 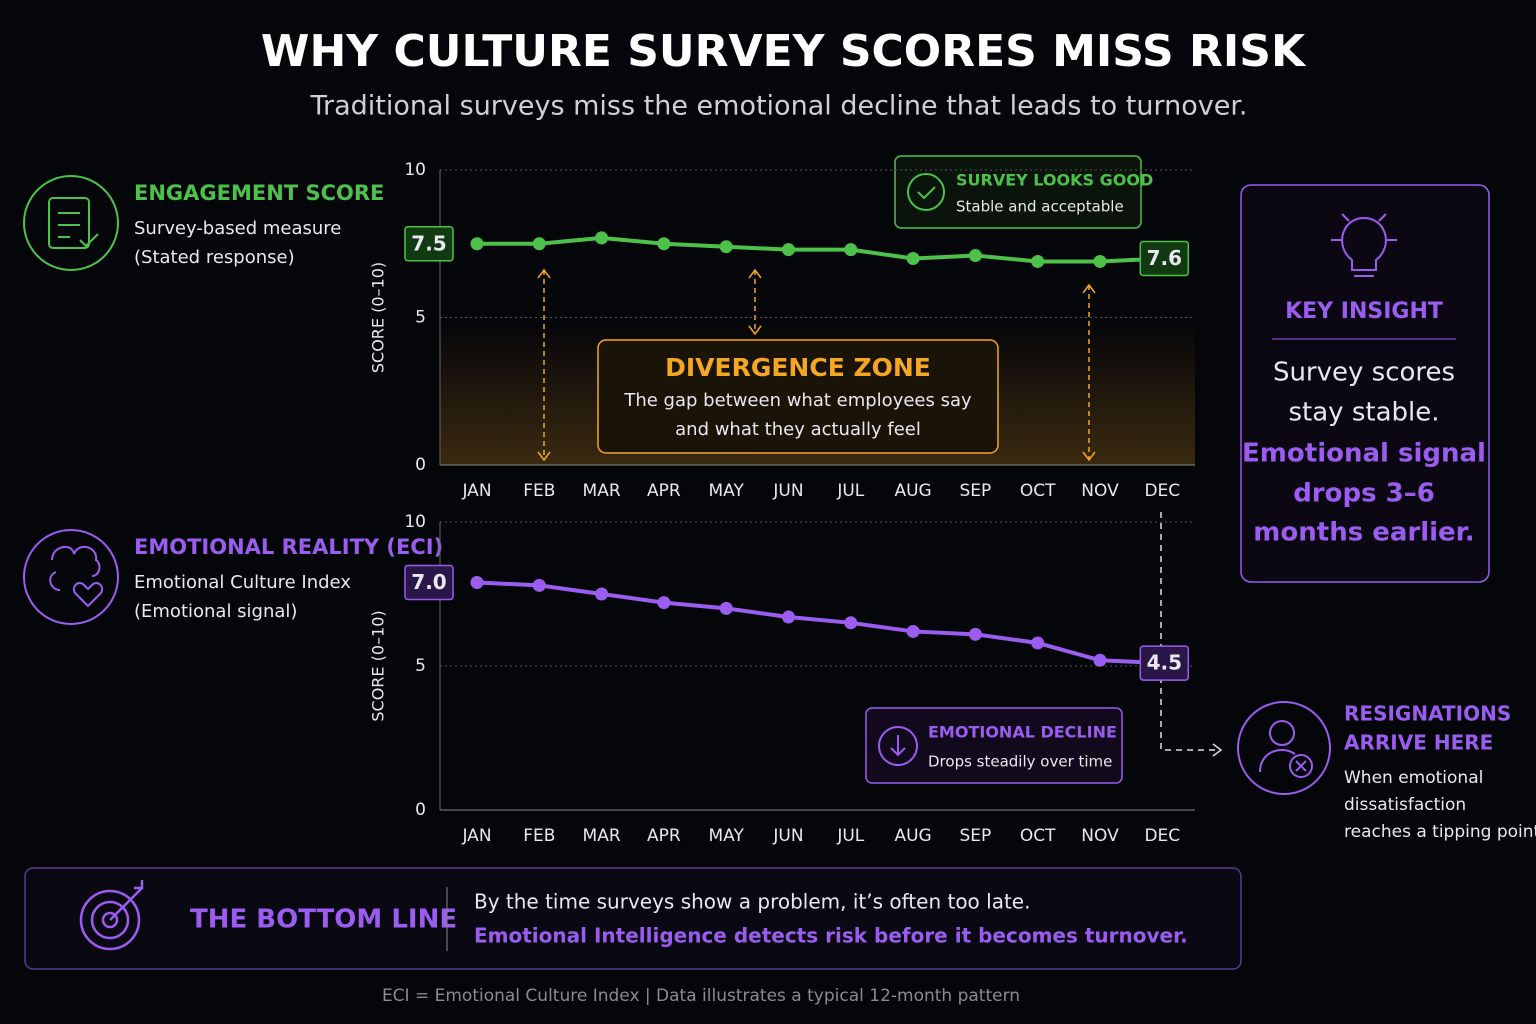 I want to click on resign-text: When emotional, so click(x=1413, y=778).